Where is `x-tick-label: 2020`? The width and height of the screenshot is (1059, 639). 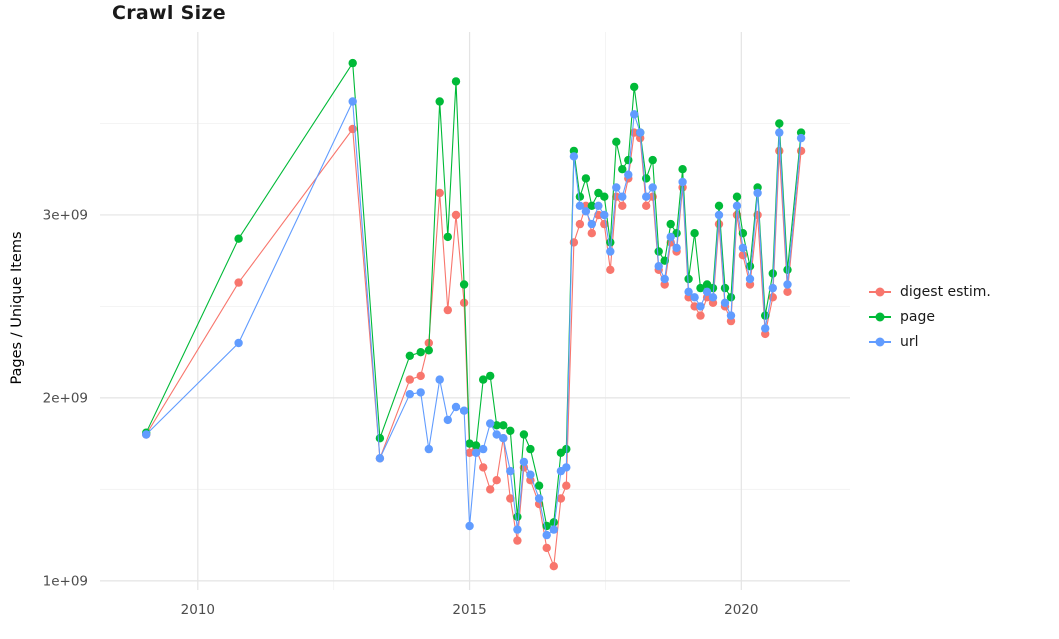
x-tick-label: 2020 is located at coordinates (741, 610).